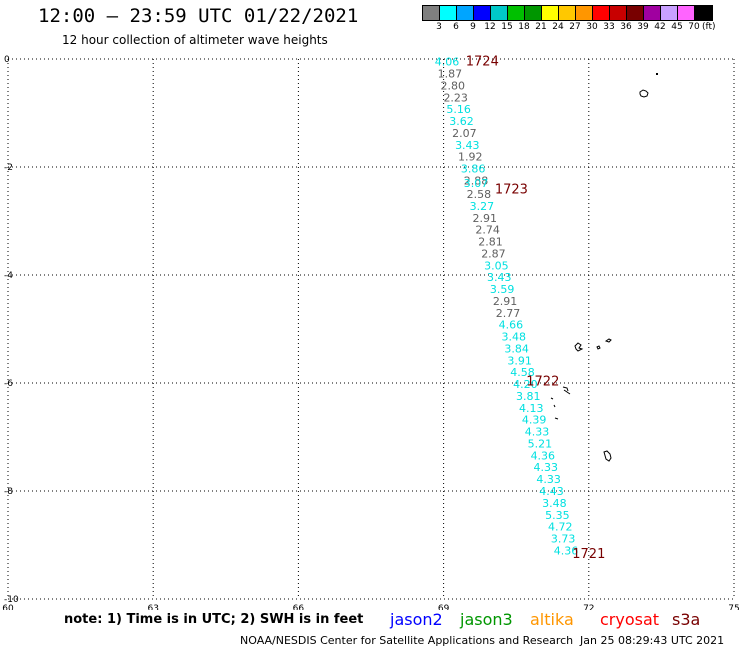 This screenshot has height=650, width=740. Describe the element at coordinates (516, 348) in the screenshot. I see `swh-value-label: 3.84` at that location.